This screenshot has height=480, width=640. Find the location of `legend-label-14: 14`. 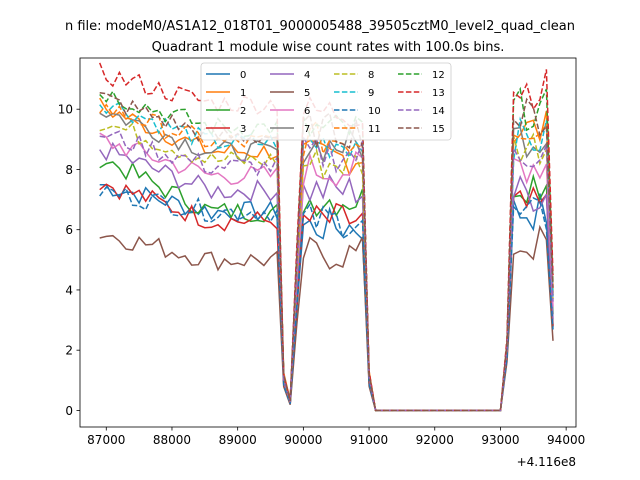

legend-label-14: 14 is located at coordinates (438, 111).